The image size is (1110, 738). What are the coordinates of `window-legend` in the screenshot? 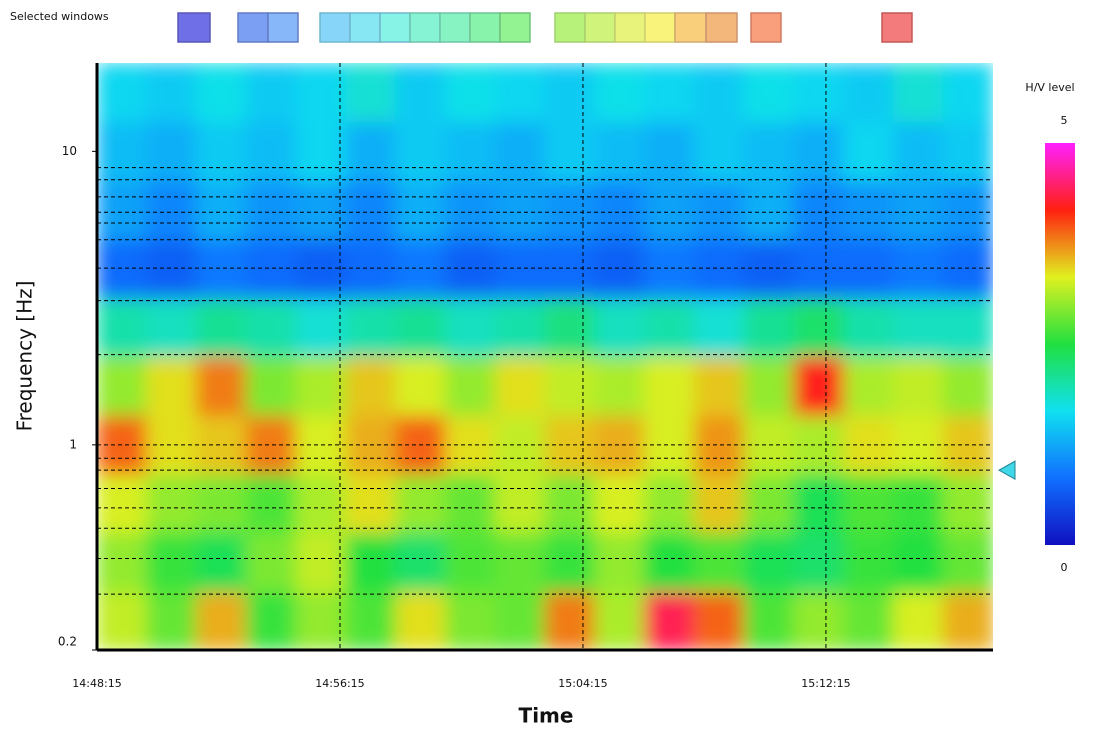 It's located at (545, 27).